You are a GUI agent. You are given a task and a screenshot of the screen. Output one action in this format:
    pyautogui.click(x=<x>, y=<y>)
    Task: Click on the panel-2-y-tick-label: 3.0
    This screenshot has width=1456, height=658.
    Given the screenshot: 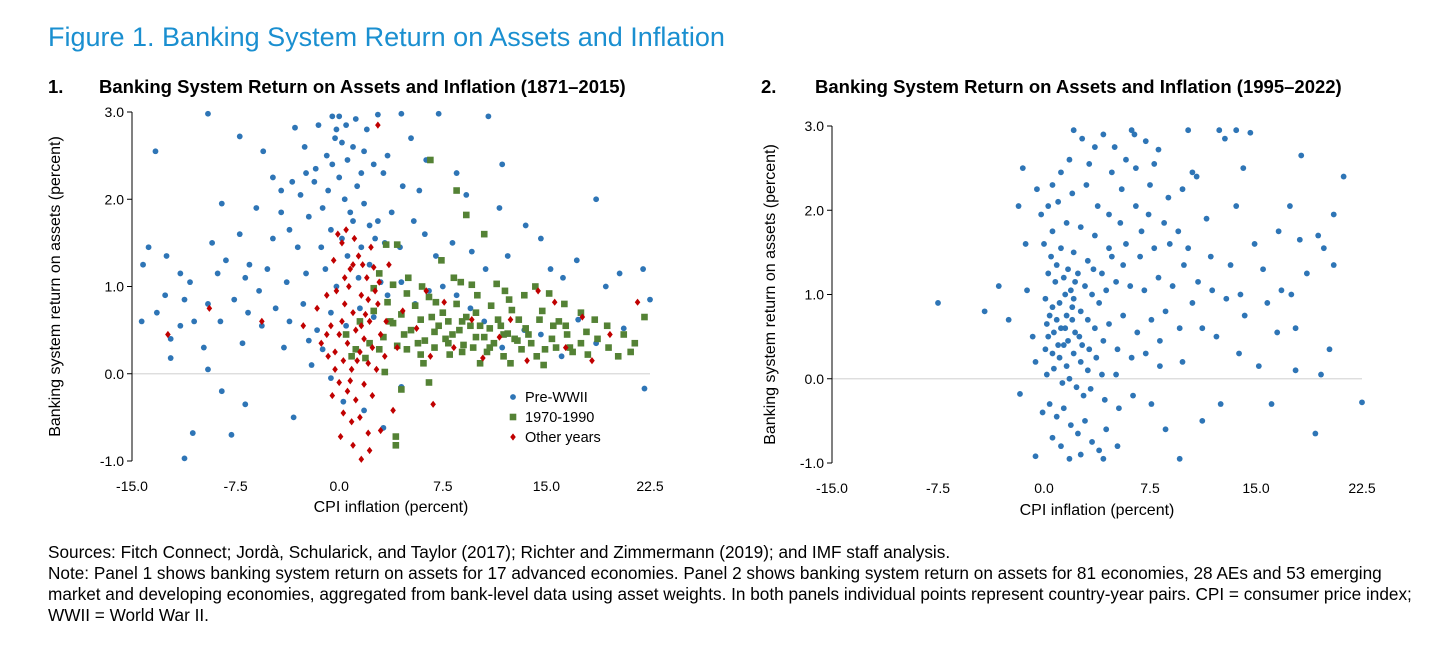 What is the action you would take?
    pyautogui.click(x=815, y=126)
    